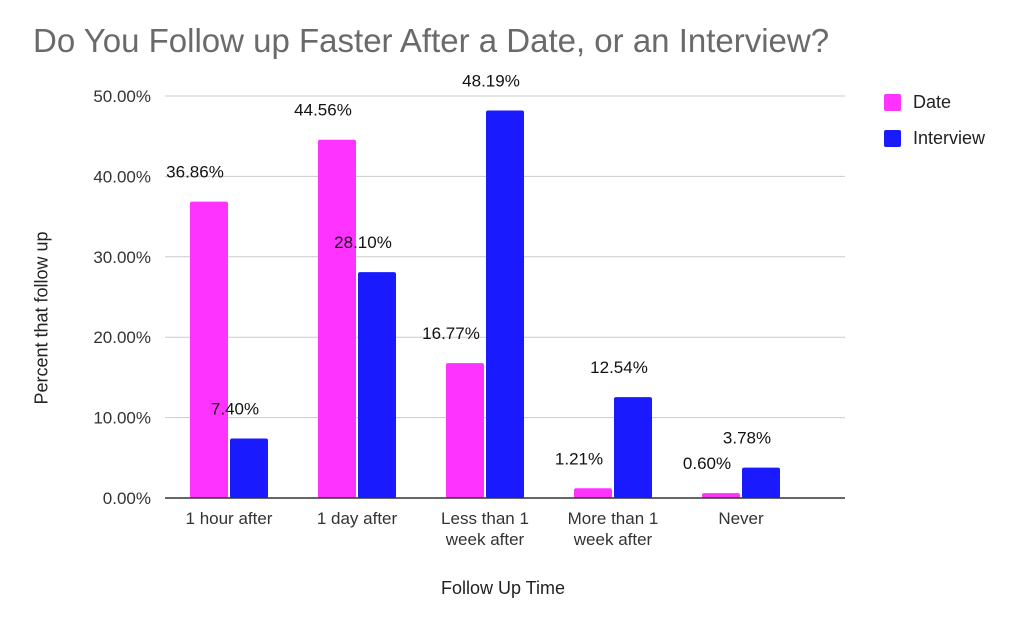  What do you see at coordinates (892, 102) in the screenshot?
I see `legend-swatch-date` at bounding box center [892, 102].